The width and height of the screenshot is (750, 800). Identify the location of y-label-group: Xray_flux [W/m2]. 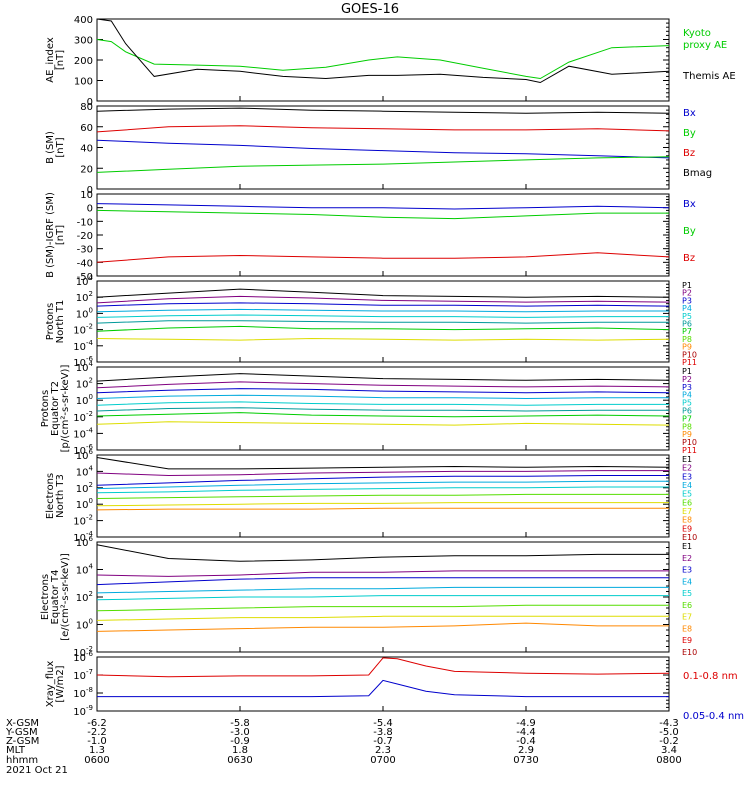
(55, 684).